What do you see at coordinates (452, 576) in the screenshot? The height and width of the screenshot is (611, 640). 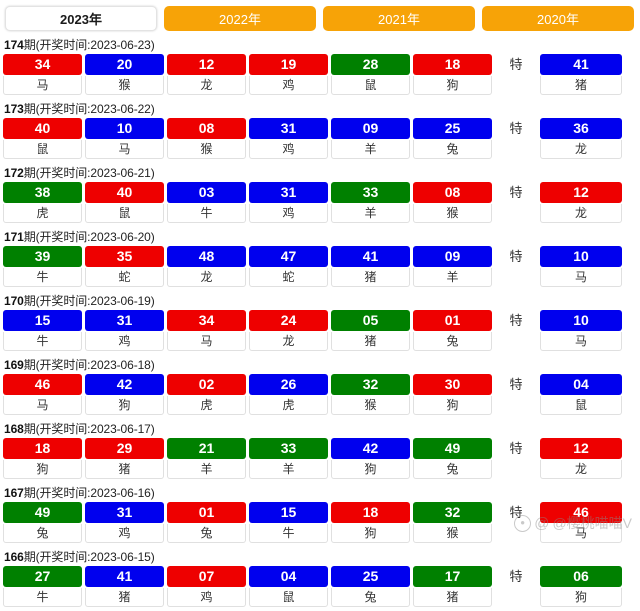 I see `ball-number: 17` at bounding box center [452, 576].